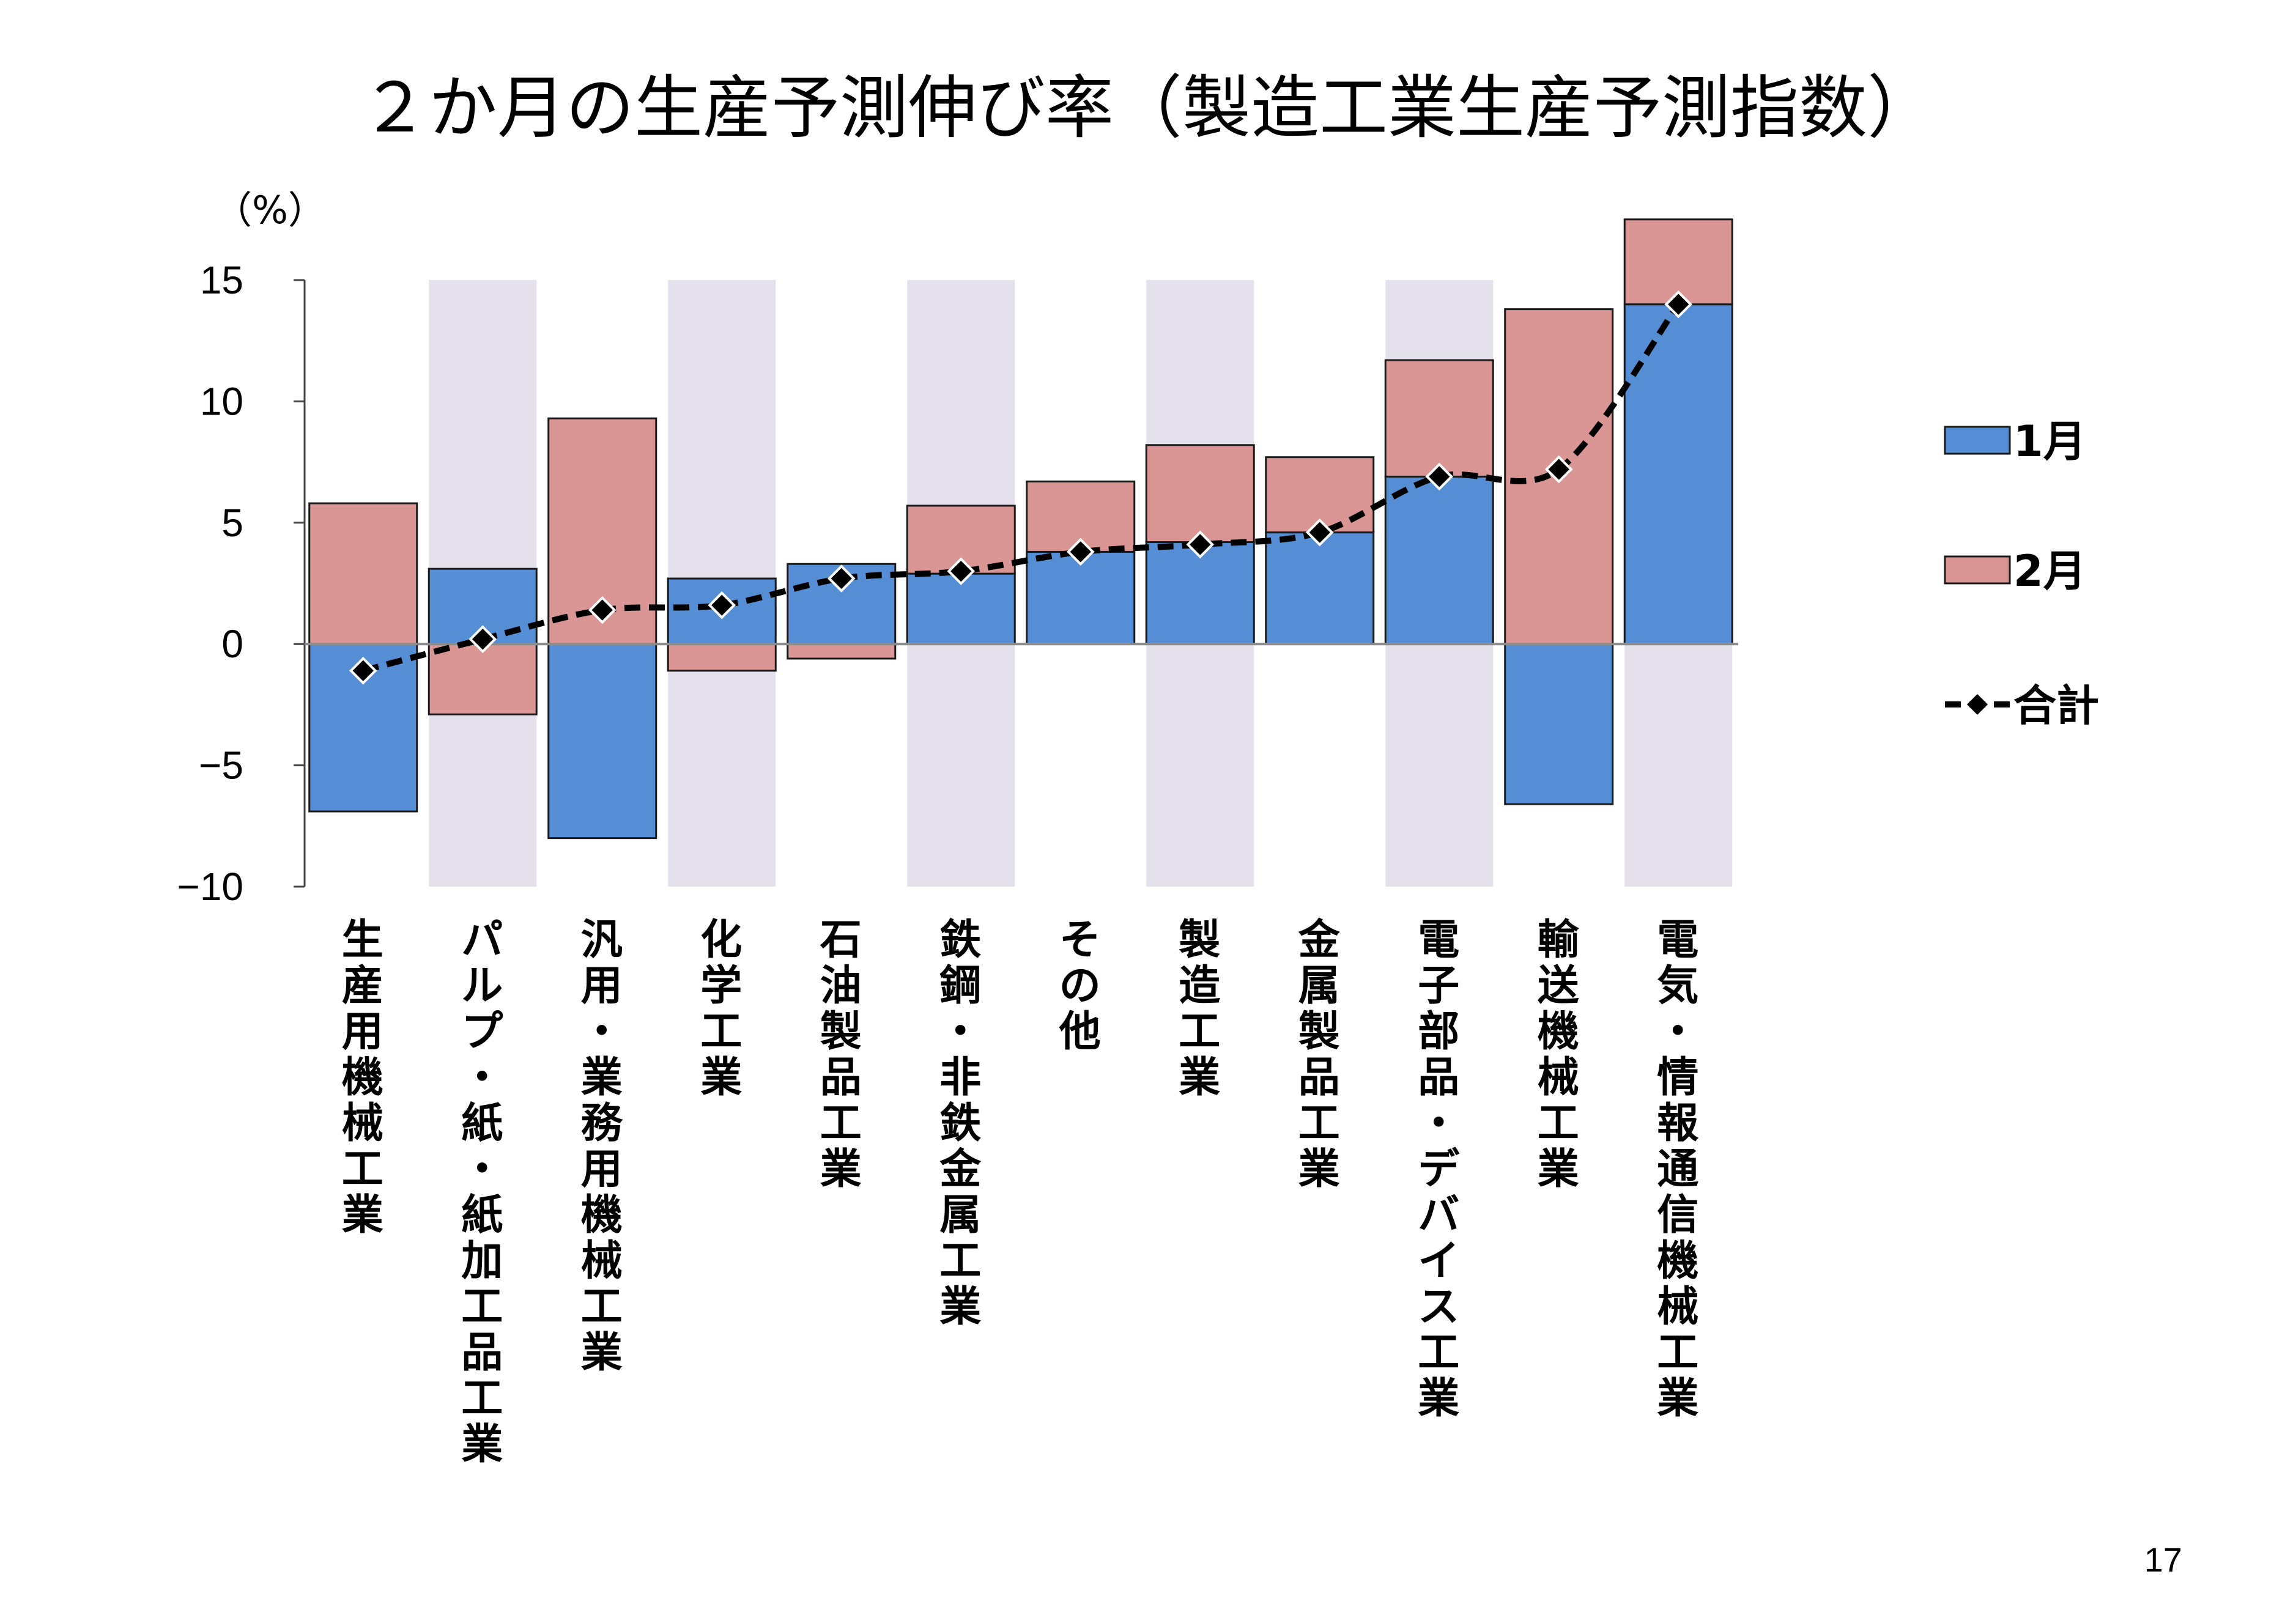 The image size is (2296, 1618). What do you see at coordinates (221, 401) in the screenshot?
I see `y-tick-label: 10` at bounding box center [221, 401].